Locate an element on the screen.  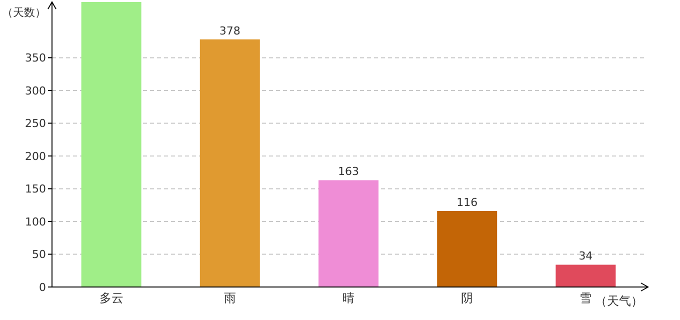
y-tick-label: 50 is located at coordinates (39, 255).